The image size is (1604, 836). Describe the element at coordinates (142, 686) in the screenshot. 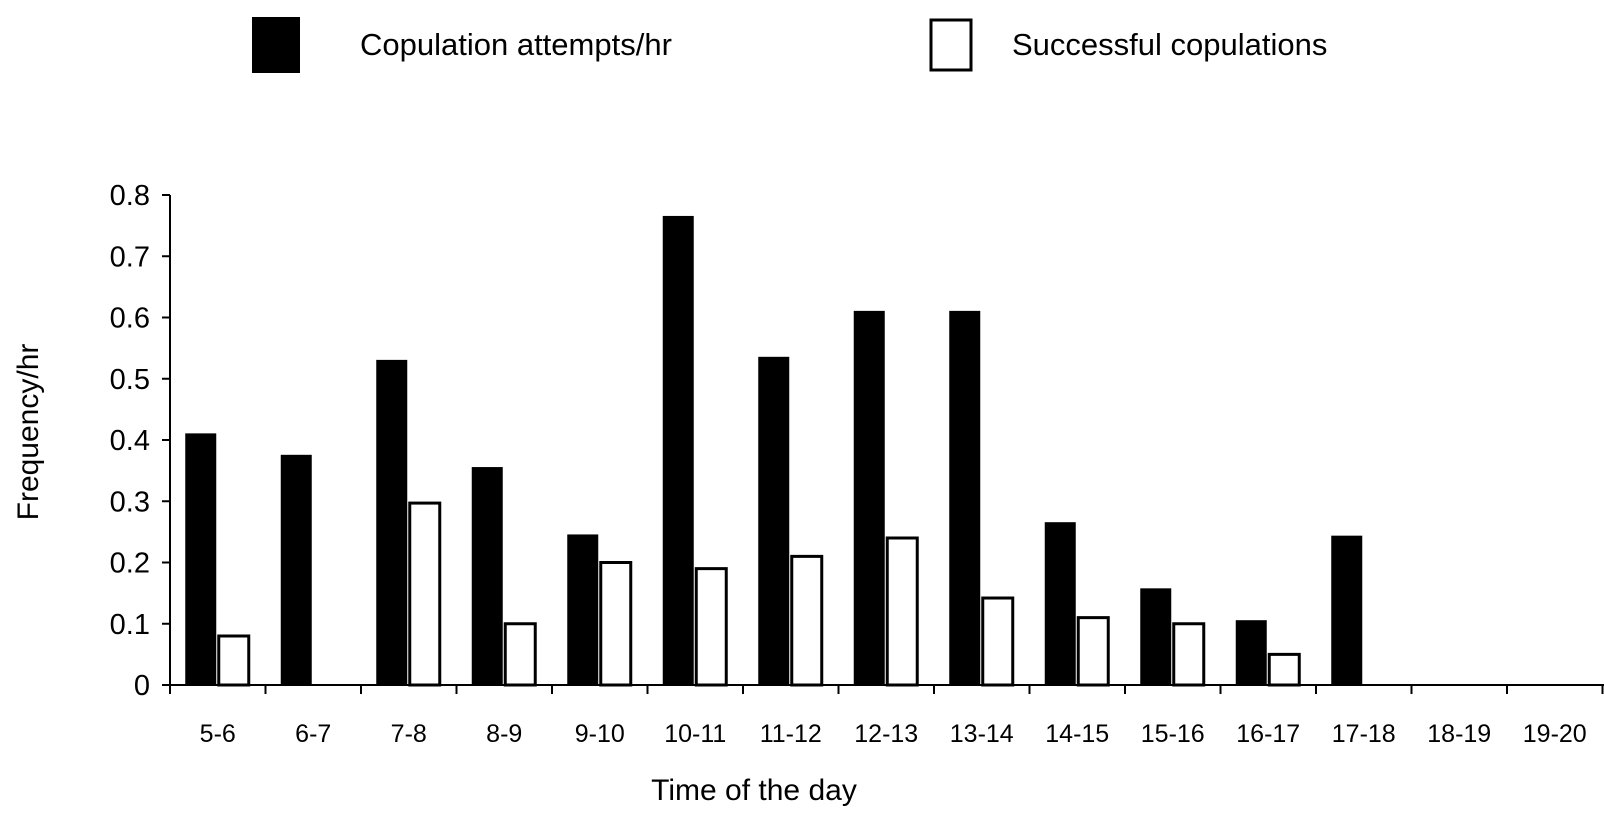

I see `y-tick-label: 0` at that location.